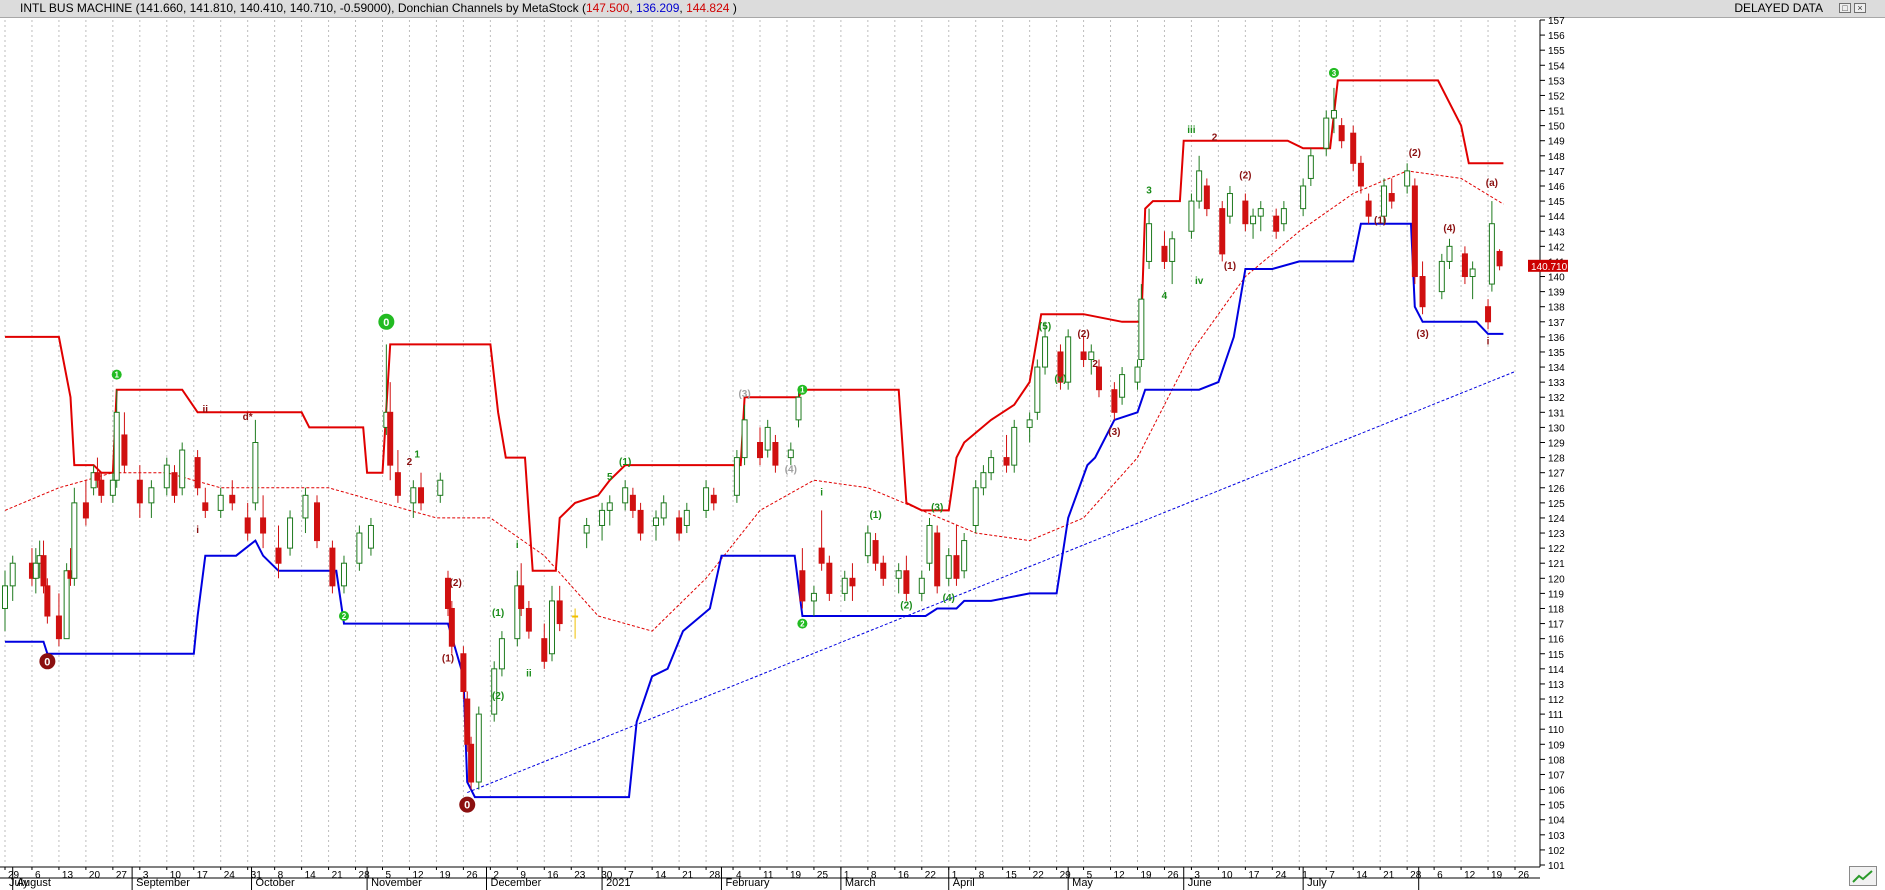  What do you see at coordinates (176, 875) in the screenshot?
I see `x-tick-label: 10` at bounding box center [176, 875].